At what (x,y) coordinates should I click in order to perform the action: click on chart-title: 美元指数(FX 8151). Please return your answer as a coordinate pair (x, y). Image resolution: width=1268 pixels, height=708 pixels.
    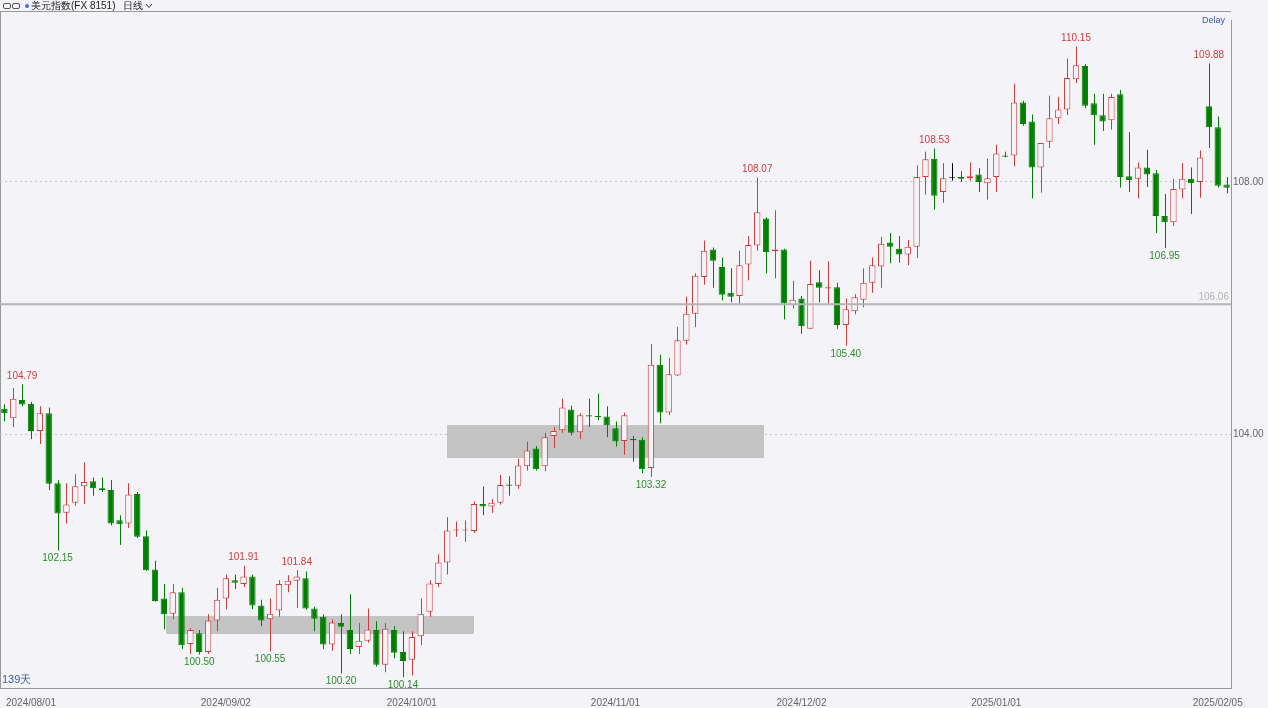
    Looking at the image, I should click on (73, 6).